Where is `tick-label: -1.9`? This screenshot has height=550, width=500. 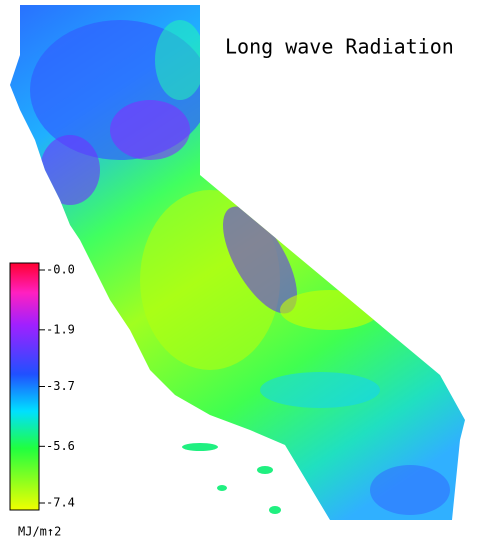
tick-label: -1.9 is located at coordinates (60, 329).